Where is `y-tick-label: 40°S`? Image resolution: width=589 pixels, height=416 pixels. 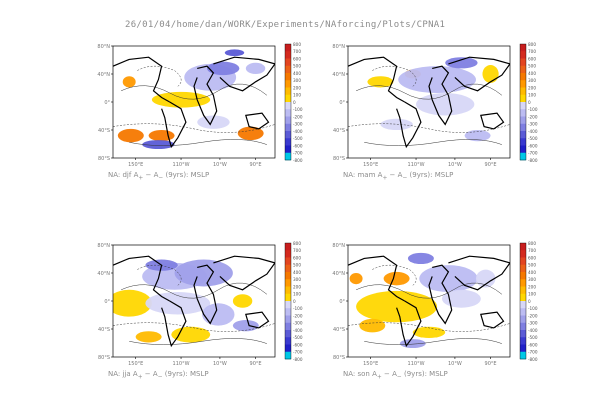
y-tick-label: 40°S is located at coordinates (104, 330).